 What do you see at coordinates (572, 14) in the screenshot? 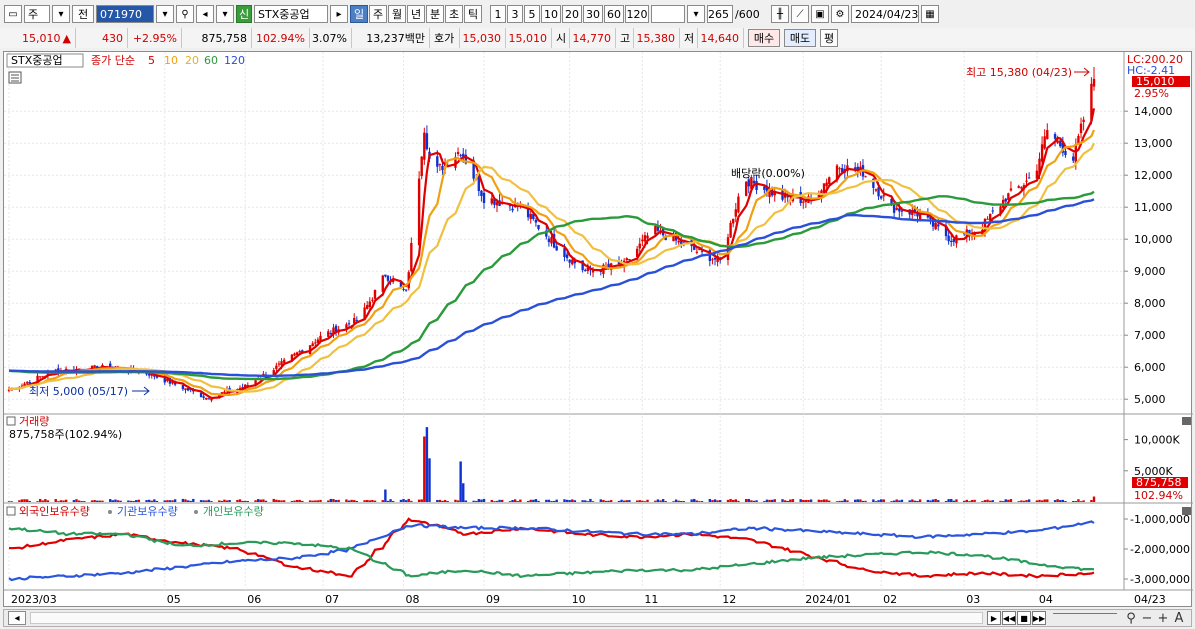
I see `interval-20: 20` at bounding box center [572, 14].